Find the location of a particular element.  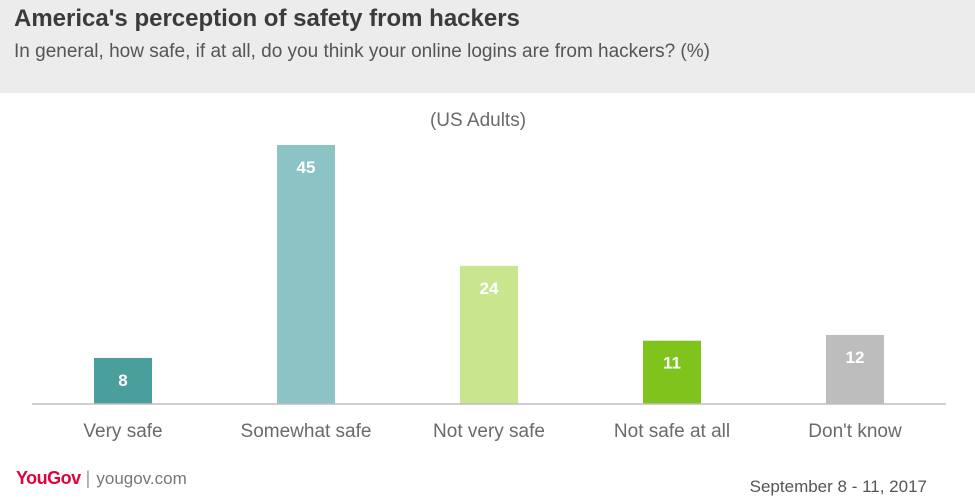

chart-subtitle: (US Adults) is located at coordinates (478, 120).